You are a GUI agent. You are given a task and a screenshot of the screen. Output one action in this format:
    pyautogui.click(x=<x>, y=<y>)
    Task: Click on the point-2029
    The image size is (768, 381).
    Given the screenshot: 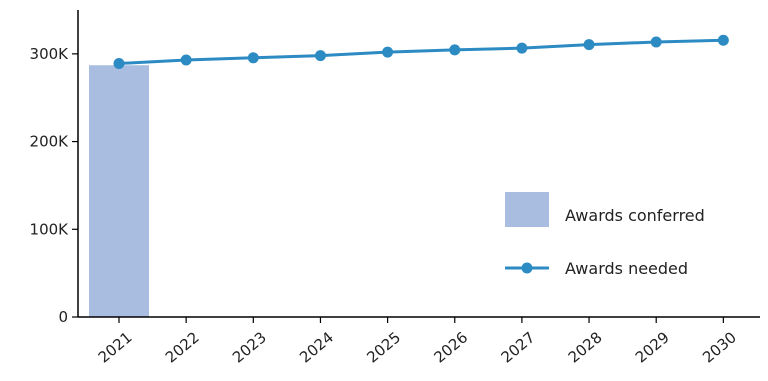 What is the action you would take?
    pyautogui.click(x=656, y=42)
    